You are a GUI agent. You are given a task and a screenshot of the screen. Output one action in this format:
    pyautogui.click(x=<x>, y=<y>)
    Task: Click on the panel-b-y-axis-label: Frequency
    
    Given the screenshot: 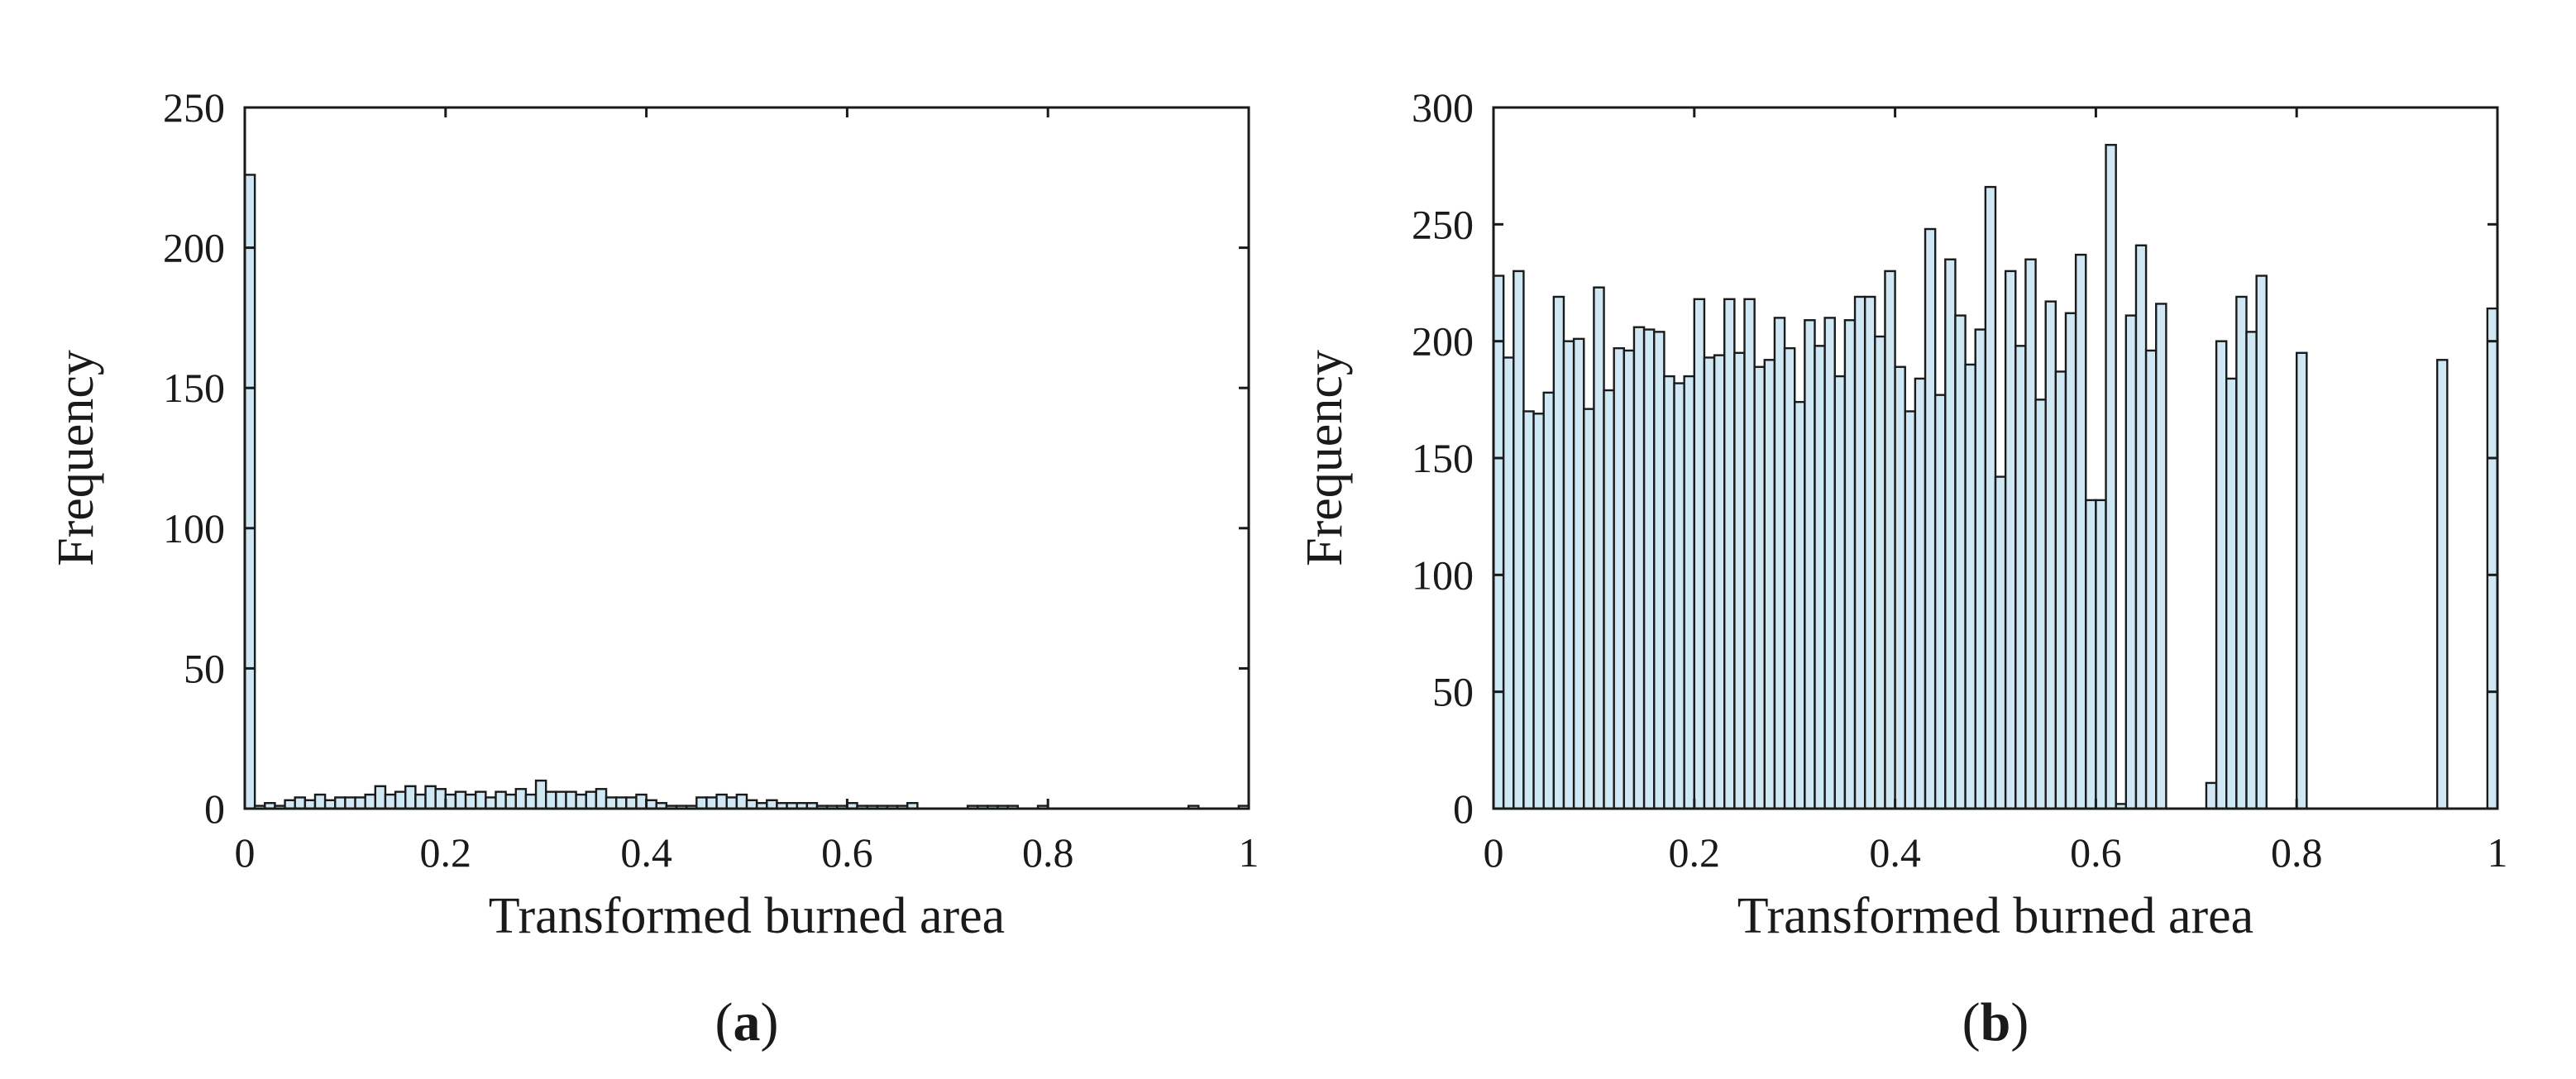 What is the action you would take?
    pyautogui.click(x=1325, y=458)
    